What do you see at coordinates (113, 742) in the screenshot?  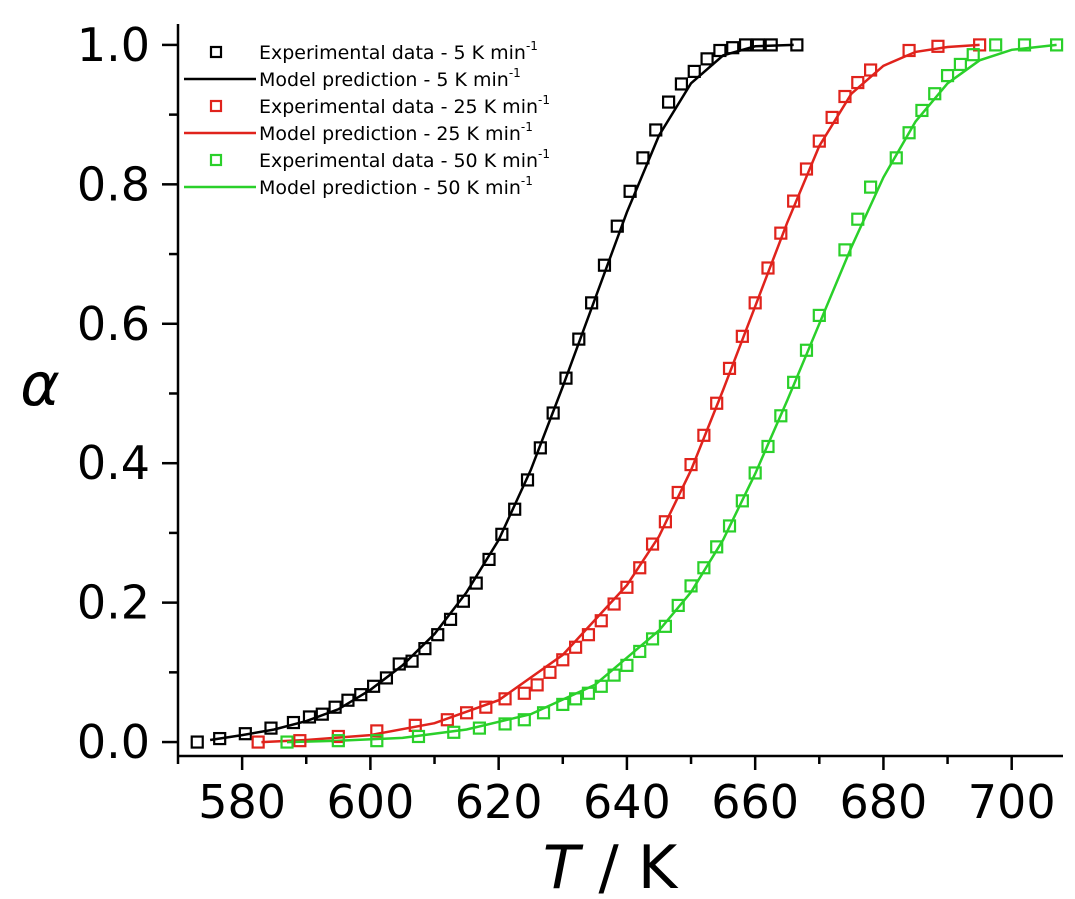 I see `y-tick-label: 0.0` at bounding box center [113, 742].